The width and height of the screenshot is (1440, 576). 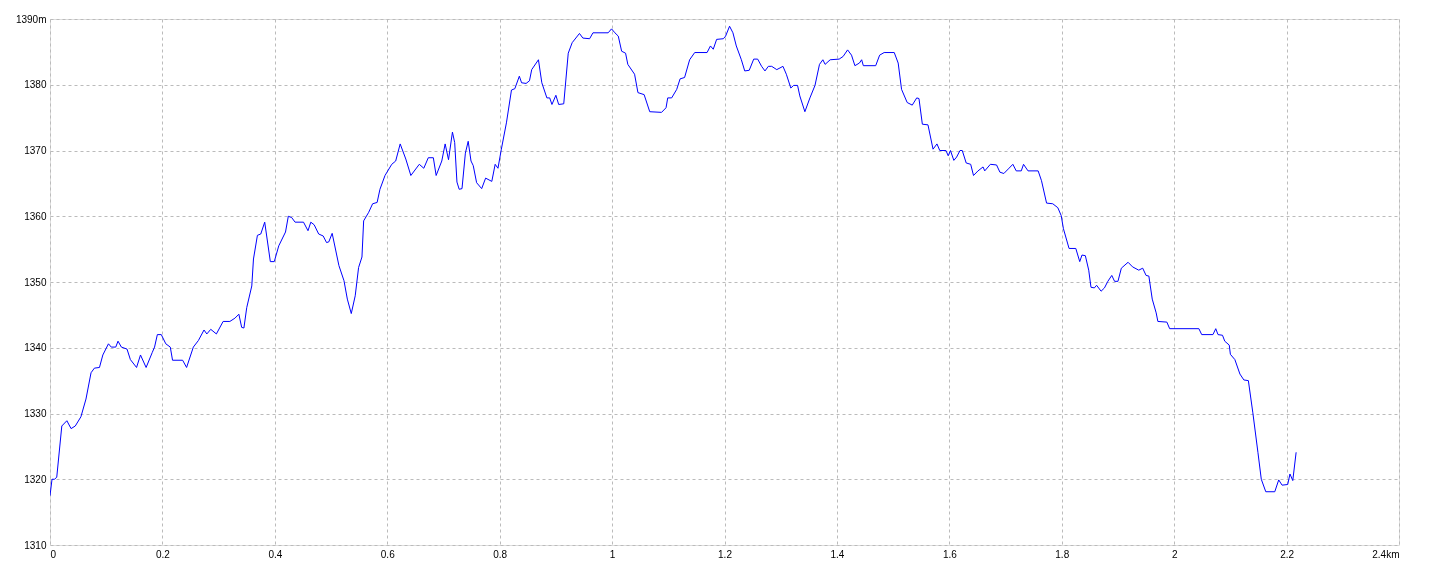 I want to click on y-tick-label: 1380, so click(x=35, y=85).